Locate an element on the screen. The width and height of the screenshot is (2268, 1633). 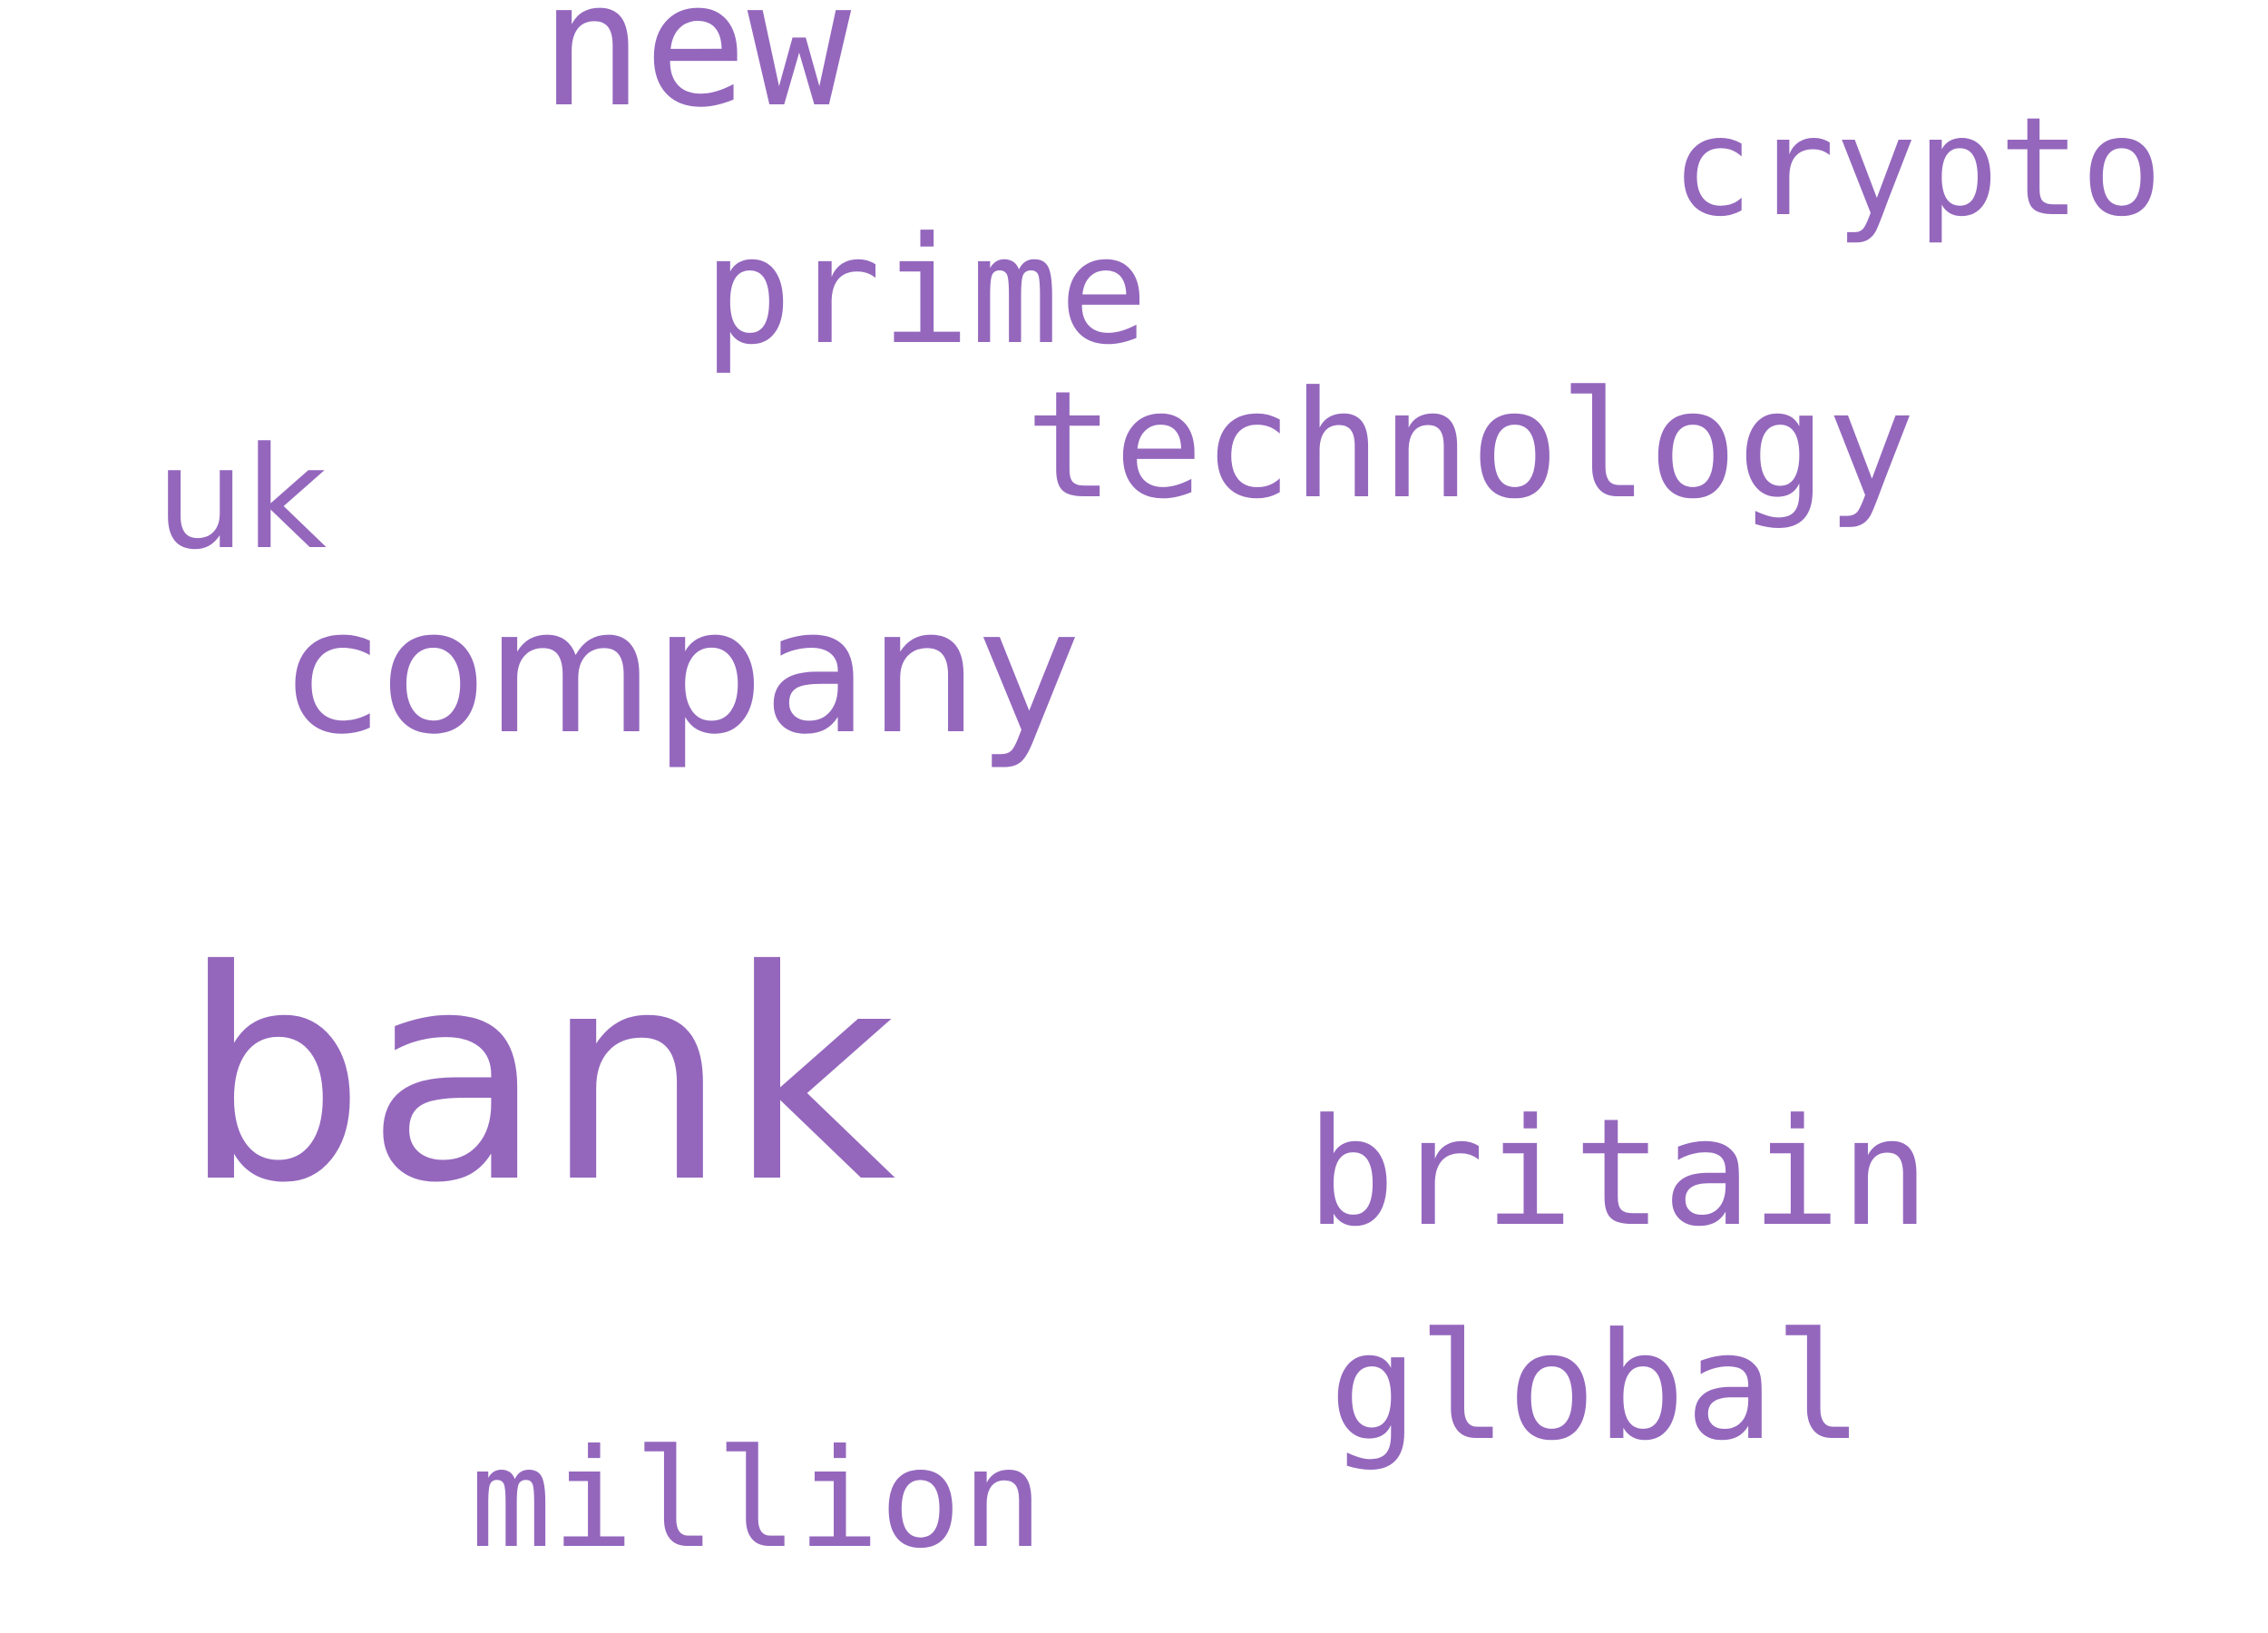
word-technology: technology is located at coordinates (1471, 446).